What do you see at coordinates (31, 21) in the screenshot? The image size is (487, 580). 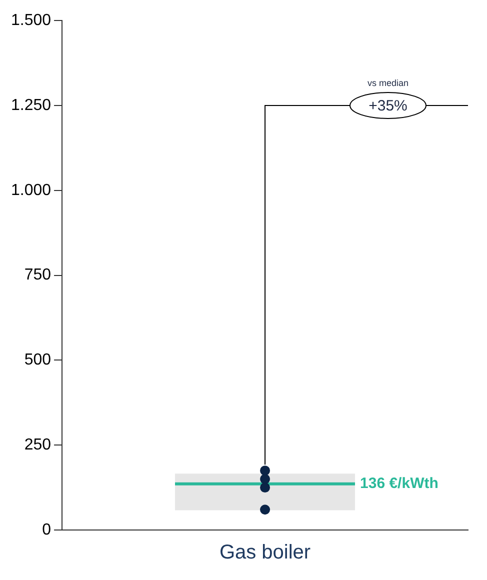 I see `y-tick-label: 1.500` at bounding box center [31, 21].